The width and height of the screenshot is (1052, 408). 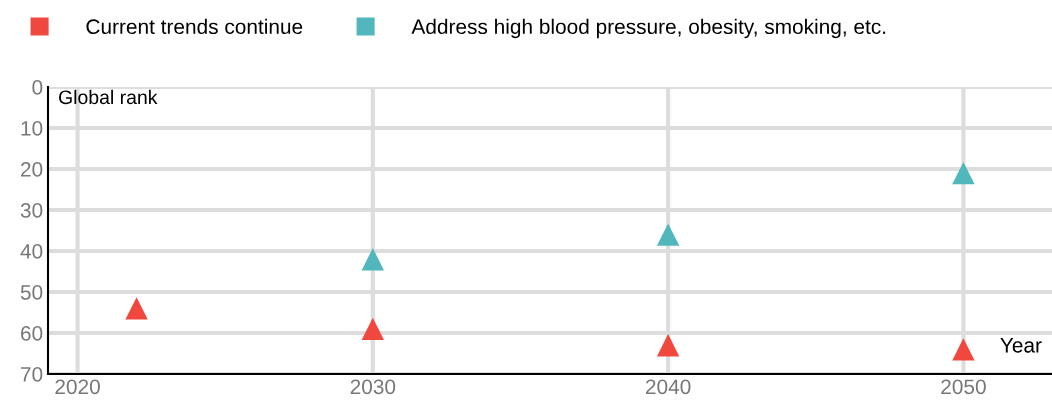 What do you see at coordinates (648, 28) in the screenshot?
I see `legend-label: Address high blood pressure, obesity, smoking, etc.` at bounding box center [648, 28].